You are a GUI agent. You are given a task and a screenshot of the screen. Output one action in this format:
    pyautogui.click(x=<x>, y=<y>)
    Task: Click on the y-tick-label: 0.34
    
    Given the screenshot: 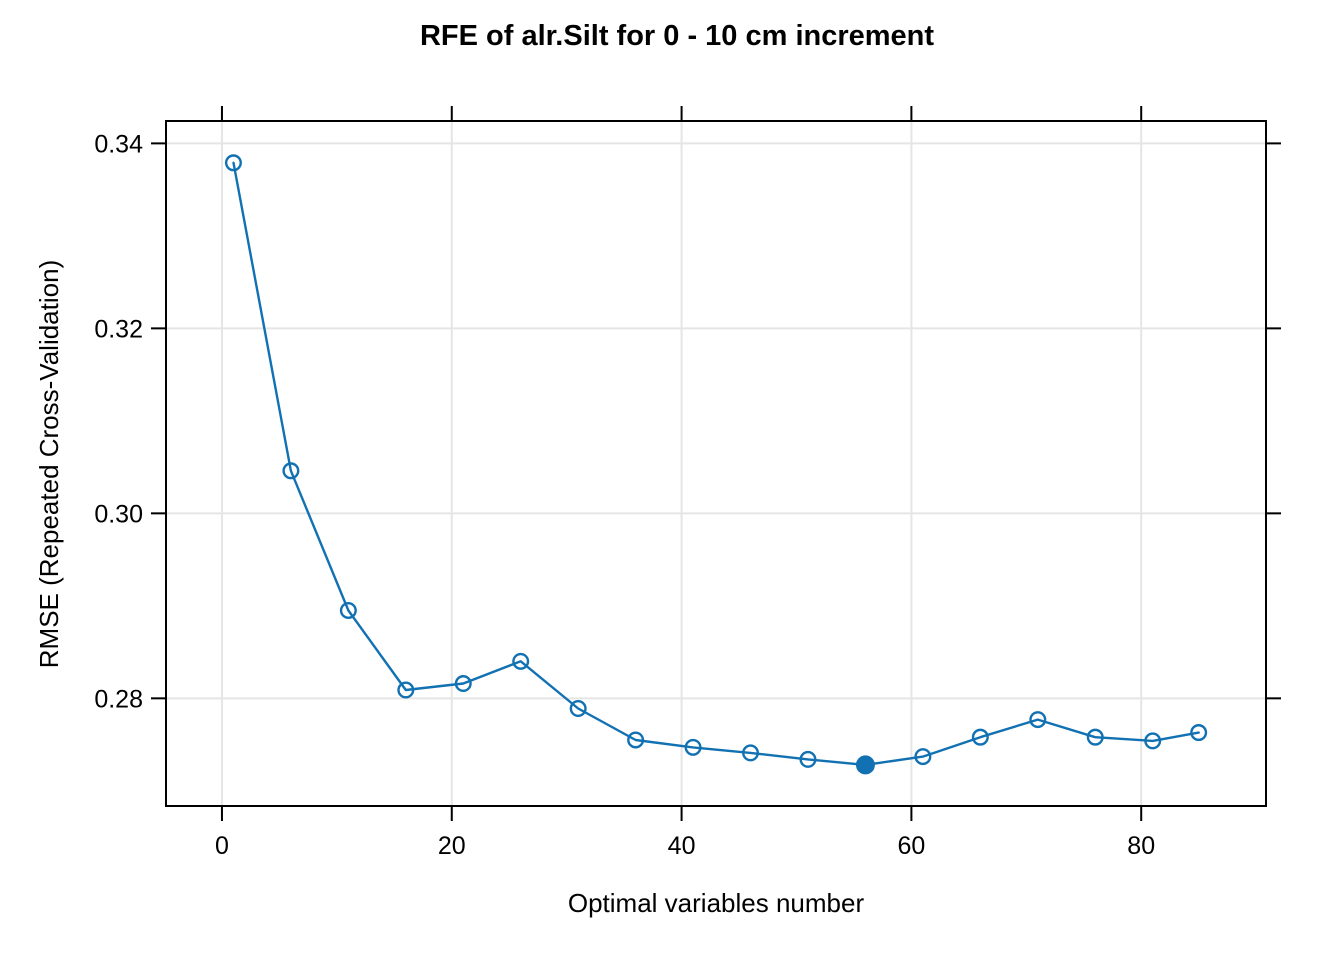 What is the action you would take?
    pyautogui.click(x=118, y=144)
    